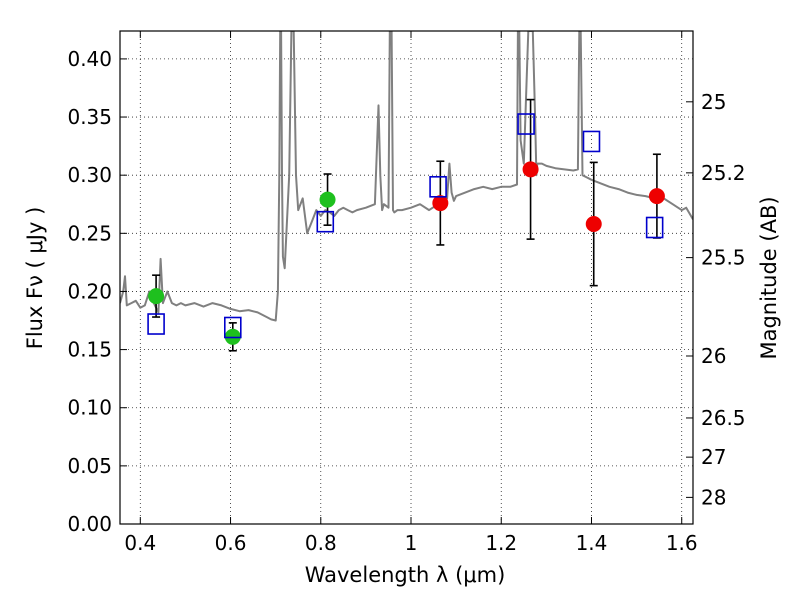  Describe the element at coordinates (89, 117) in the screenshot. I see `y-tick-label: 0.35` at that location.